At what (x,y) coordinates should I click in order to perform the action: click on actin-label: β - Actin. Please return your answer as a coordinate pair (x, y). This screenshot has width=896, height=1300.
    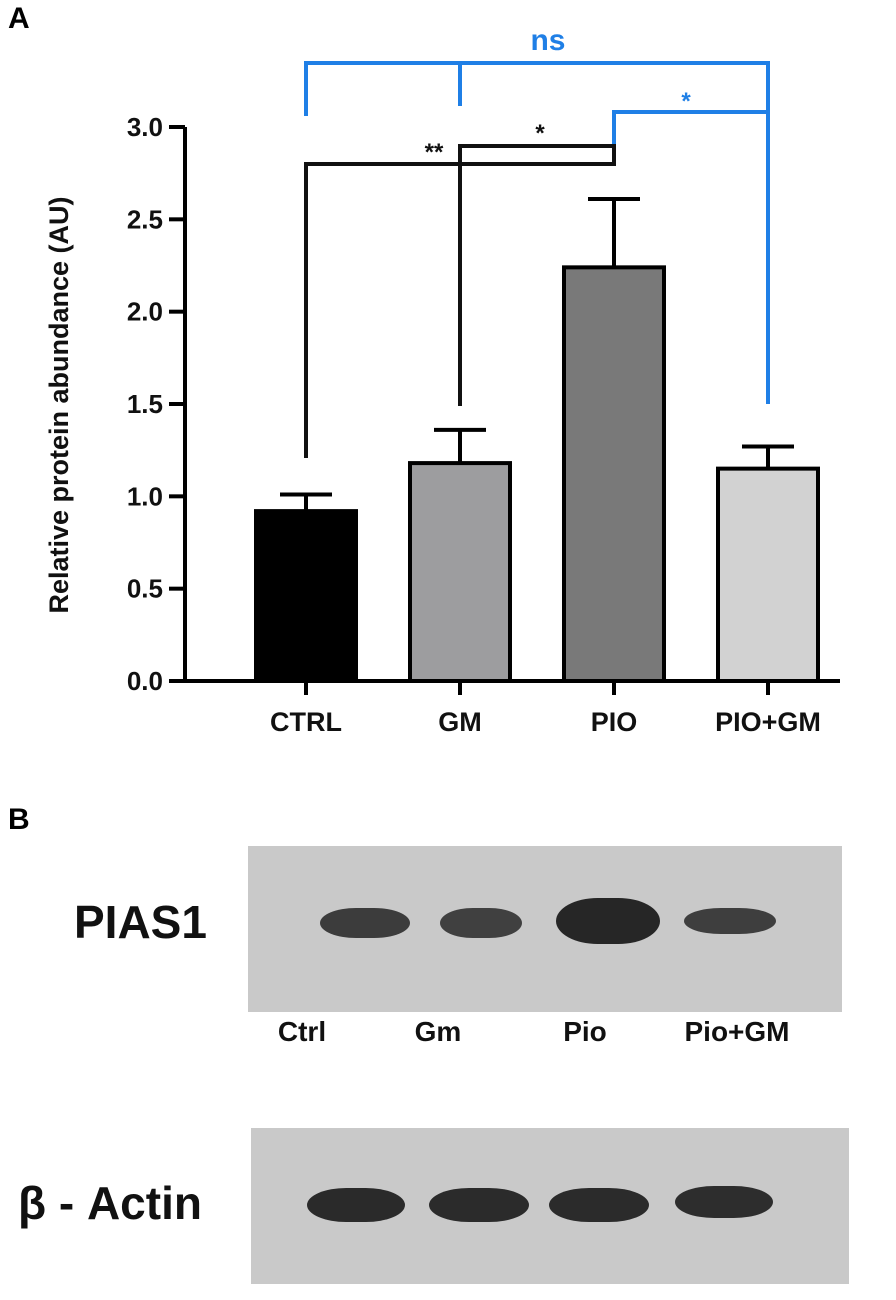
    Looking at the image, I should click on (110, 1203).